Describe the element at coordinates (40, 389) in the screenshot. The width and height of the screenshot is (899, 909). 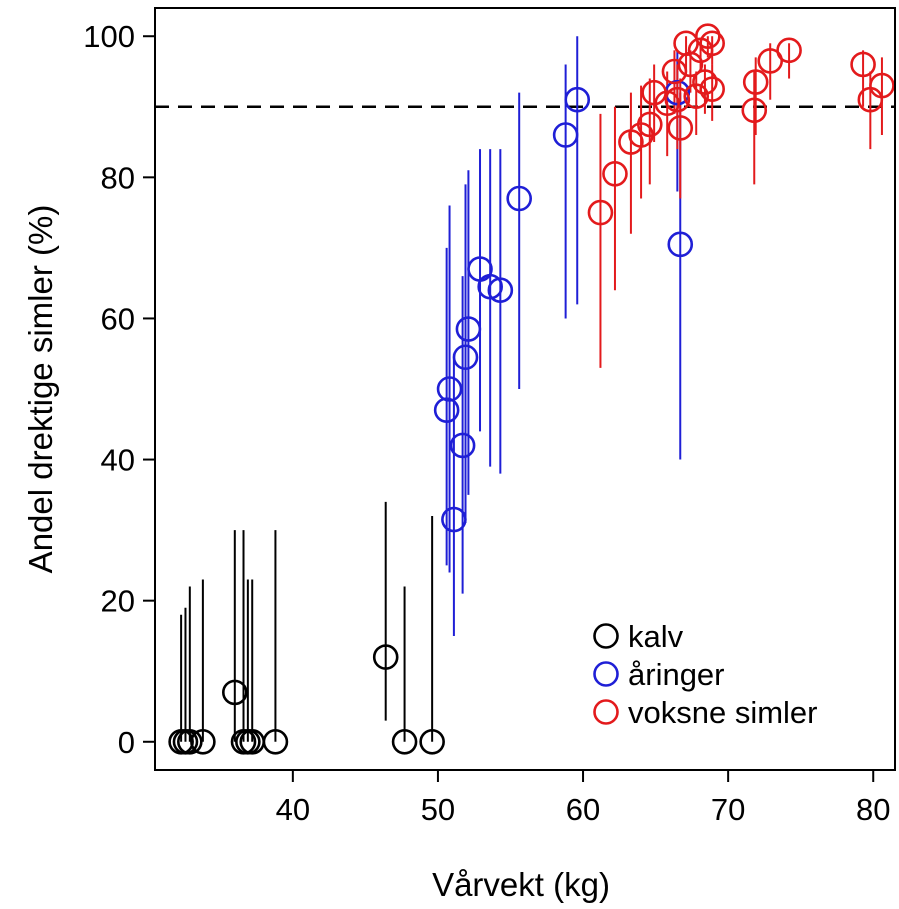
I see `y-axis-title: Andel drektige simler (%)` at that location.